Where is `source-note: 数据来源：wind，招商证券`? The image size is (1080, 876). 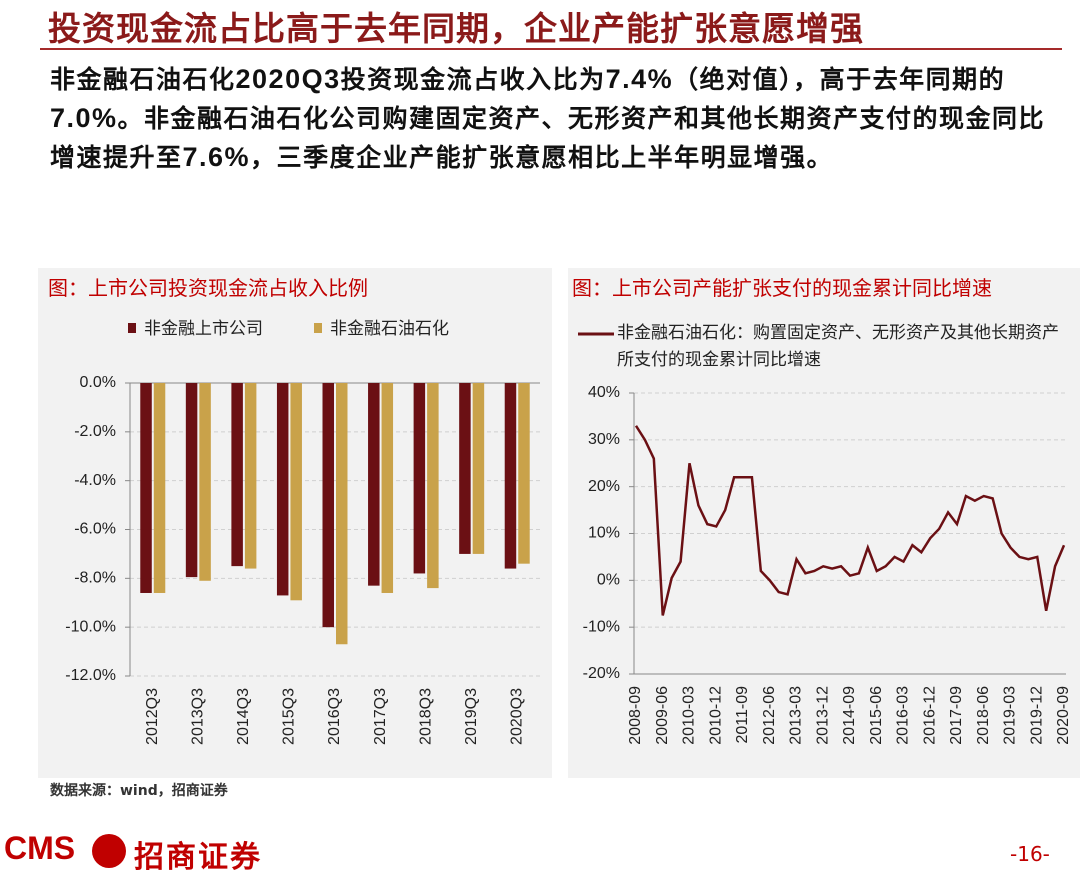 source-note: 数据来源：wind，招商证券 is located at coordinates (139, 791).